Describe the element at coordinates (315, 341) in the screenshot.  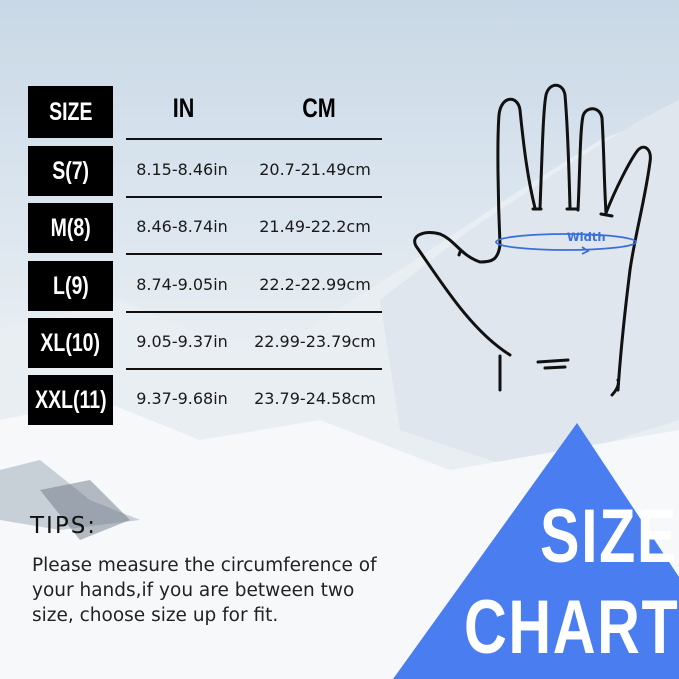
I see `cm-cell: 22.99-23.79cm` at that location.